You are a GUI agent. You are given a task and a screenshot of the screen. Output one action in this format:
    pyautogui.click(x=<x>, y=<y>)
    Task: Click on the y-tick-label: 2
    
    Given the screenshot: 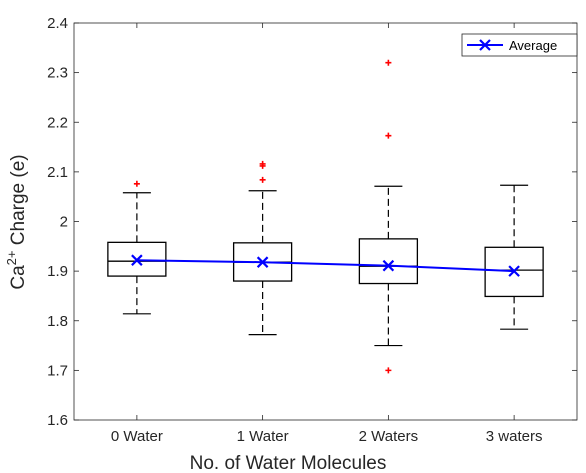 What is the action you would take?
    pyautogui.click(x=64, y=222)
    